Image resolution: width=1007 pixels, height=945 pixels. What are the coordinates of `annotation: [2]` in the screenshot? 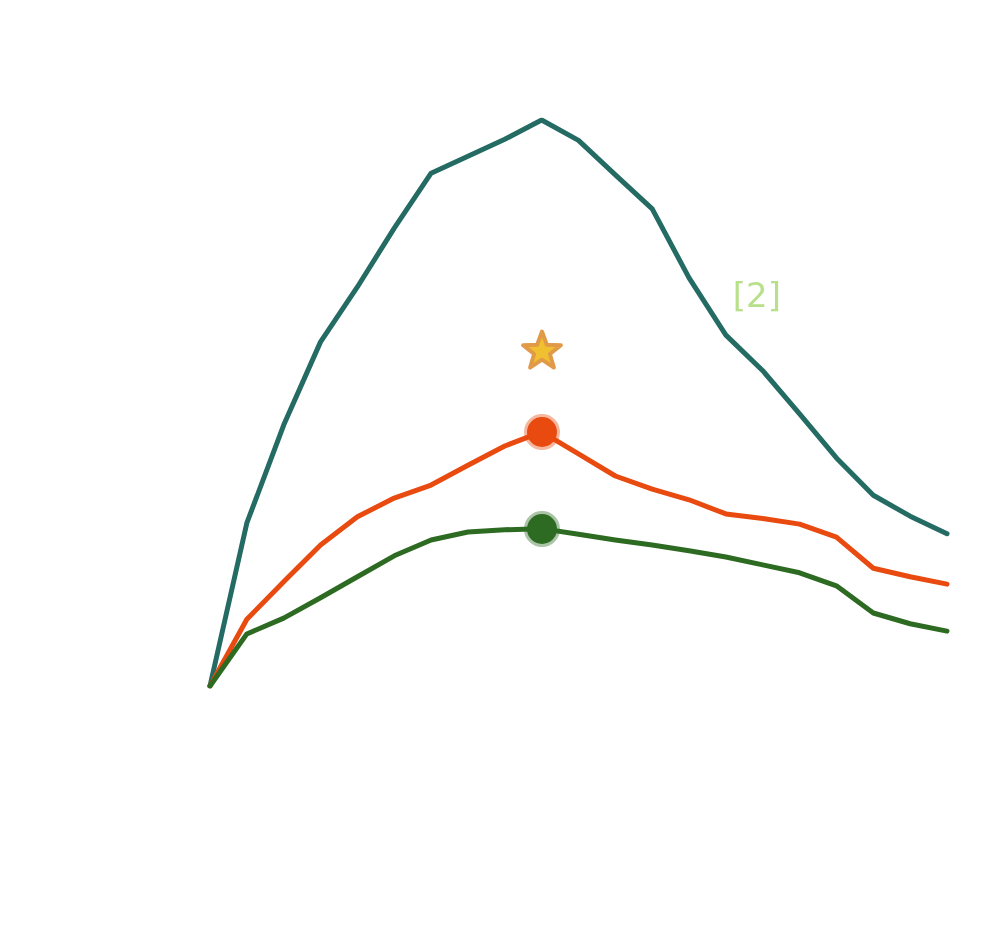 It's located at (757, 295).